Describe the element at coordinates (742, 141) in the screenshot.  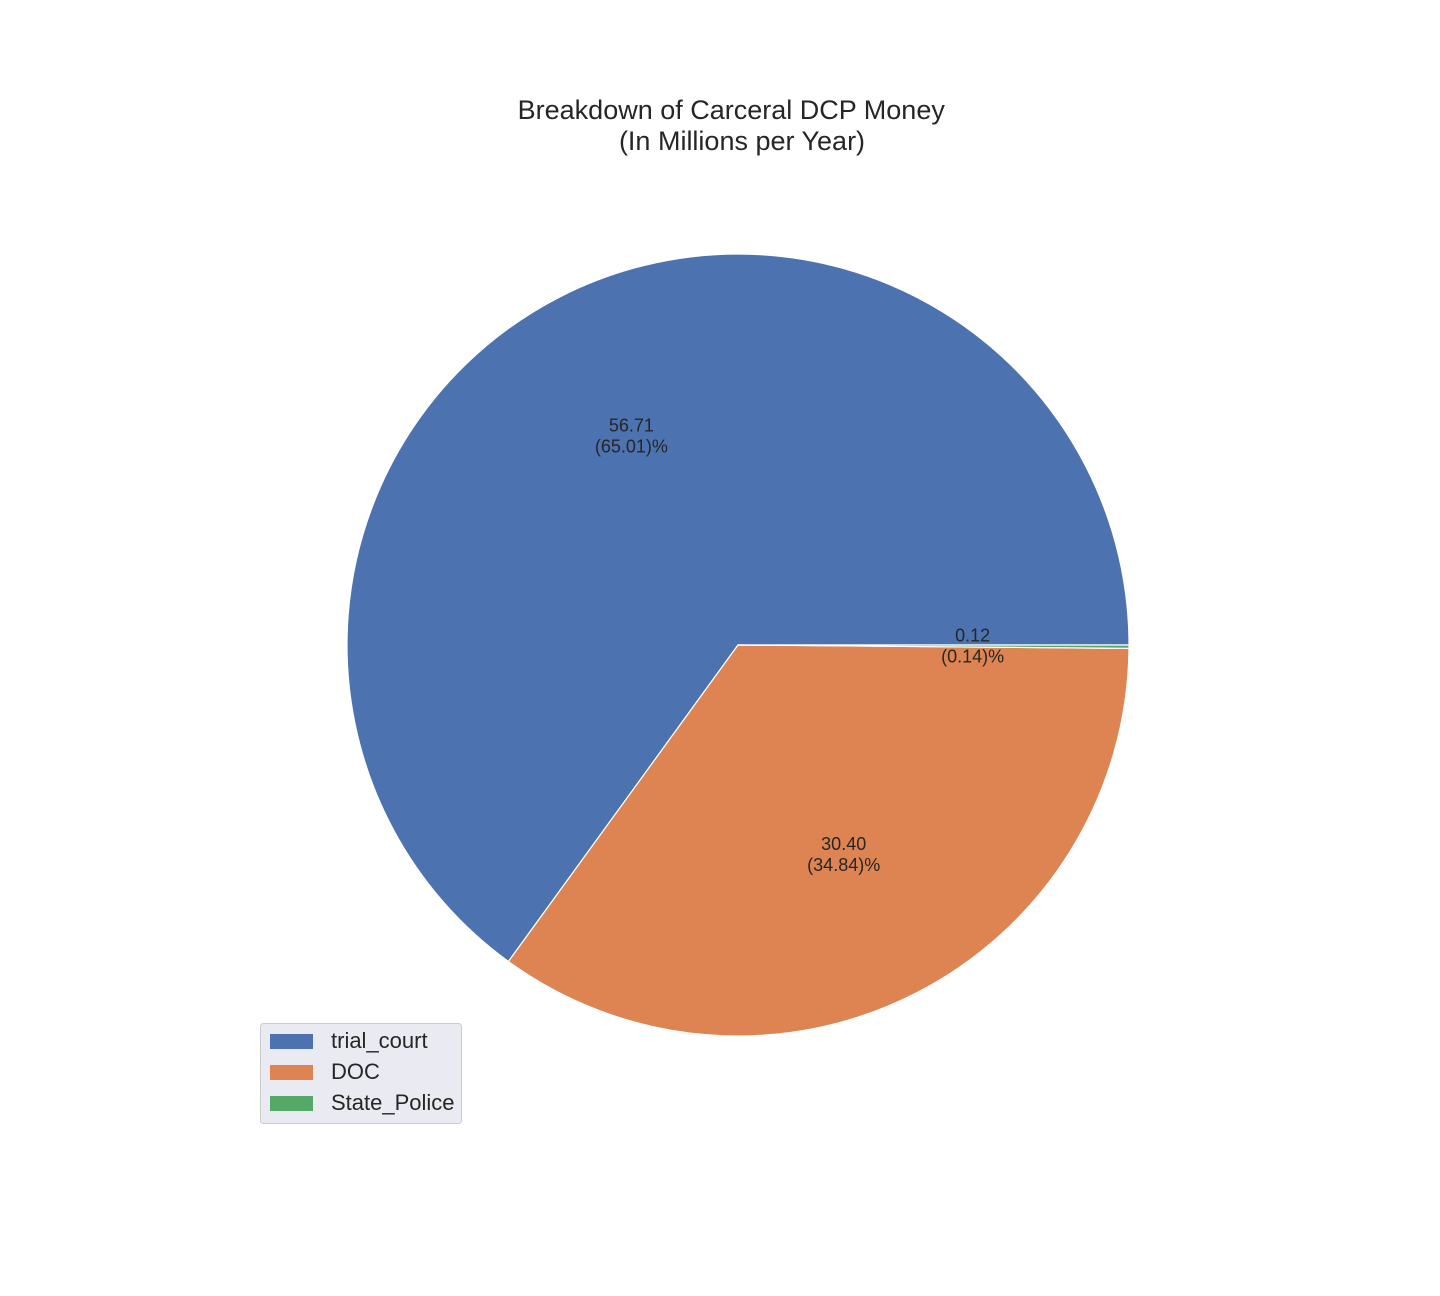
I see `chart-title-line-2: (In Millions per Year)` at that location.